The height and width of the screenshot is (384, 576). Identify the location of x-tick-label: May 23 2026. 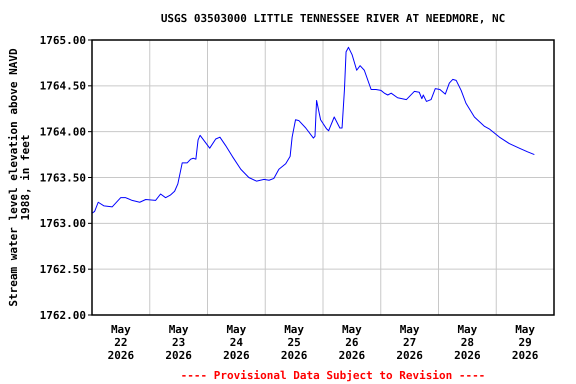
(178, 342).